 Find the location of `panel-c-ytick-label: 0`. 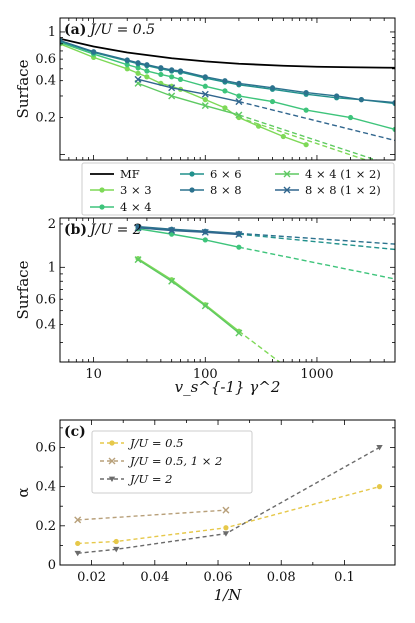

panel-c-ytick-label: 0 is located at coordinates (52, 565).